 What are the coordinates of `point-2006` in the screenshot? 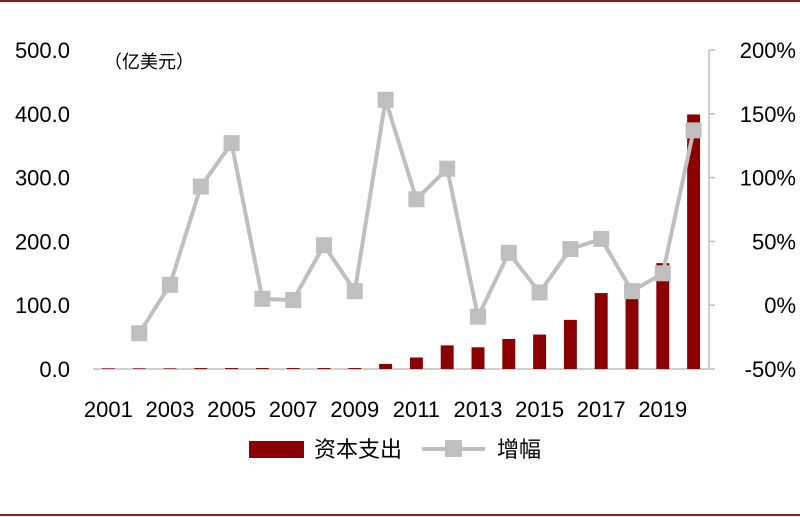 It's located at (262, 298).